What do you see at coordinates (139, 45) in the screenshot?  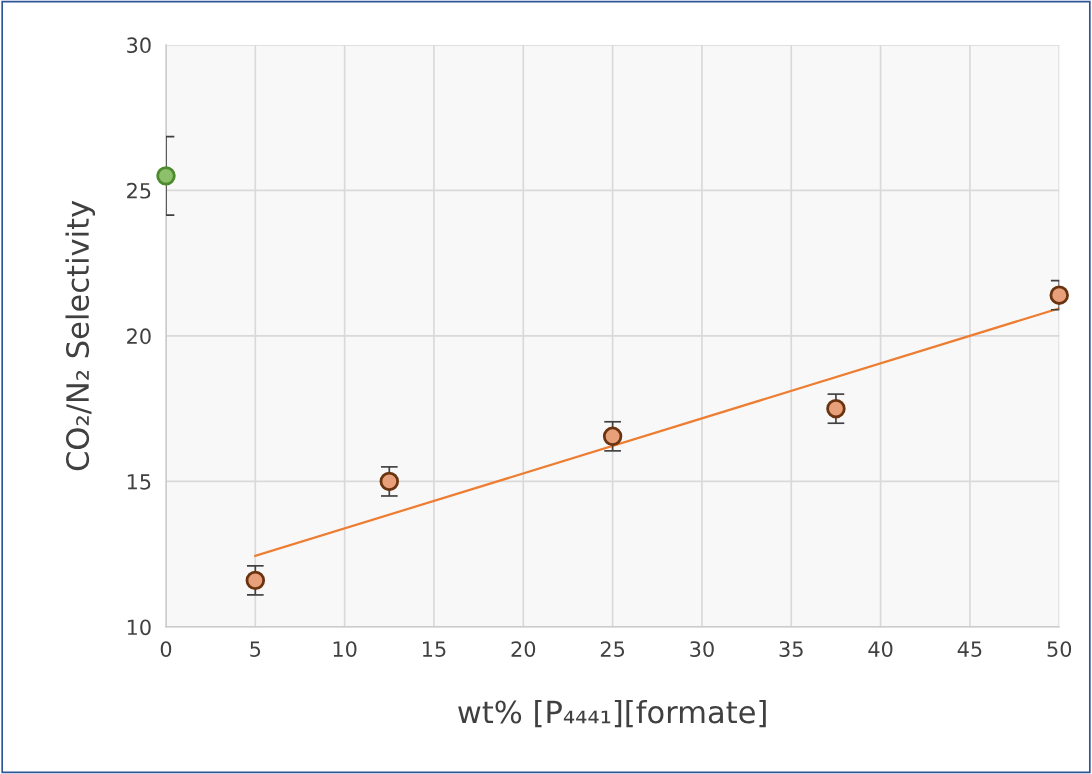 I see `y-tick-label: 30` at bounding box center [139, 45].